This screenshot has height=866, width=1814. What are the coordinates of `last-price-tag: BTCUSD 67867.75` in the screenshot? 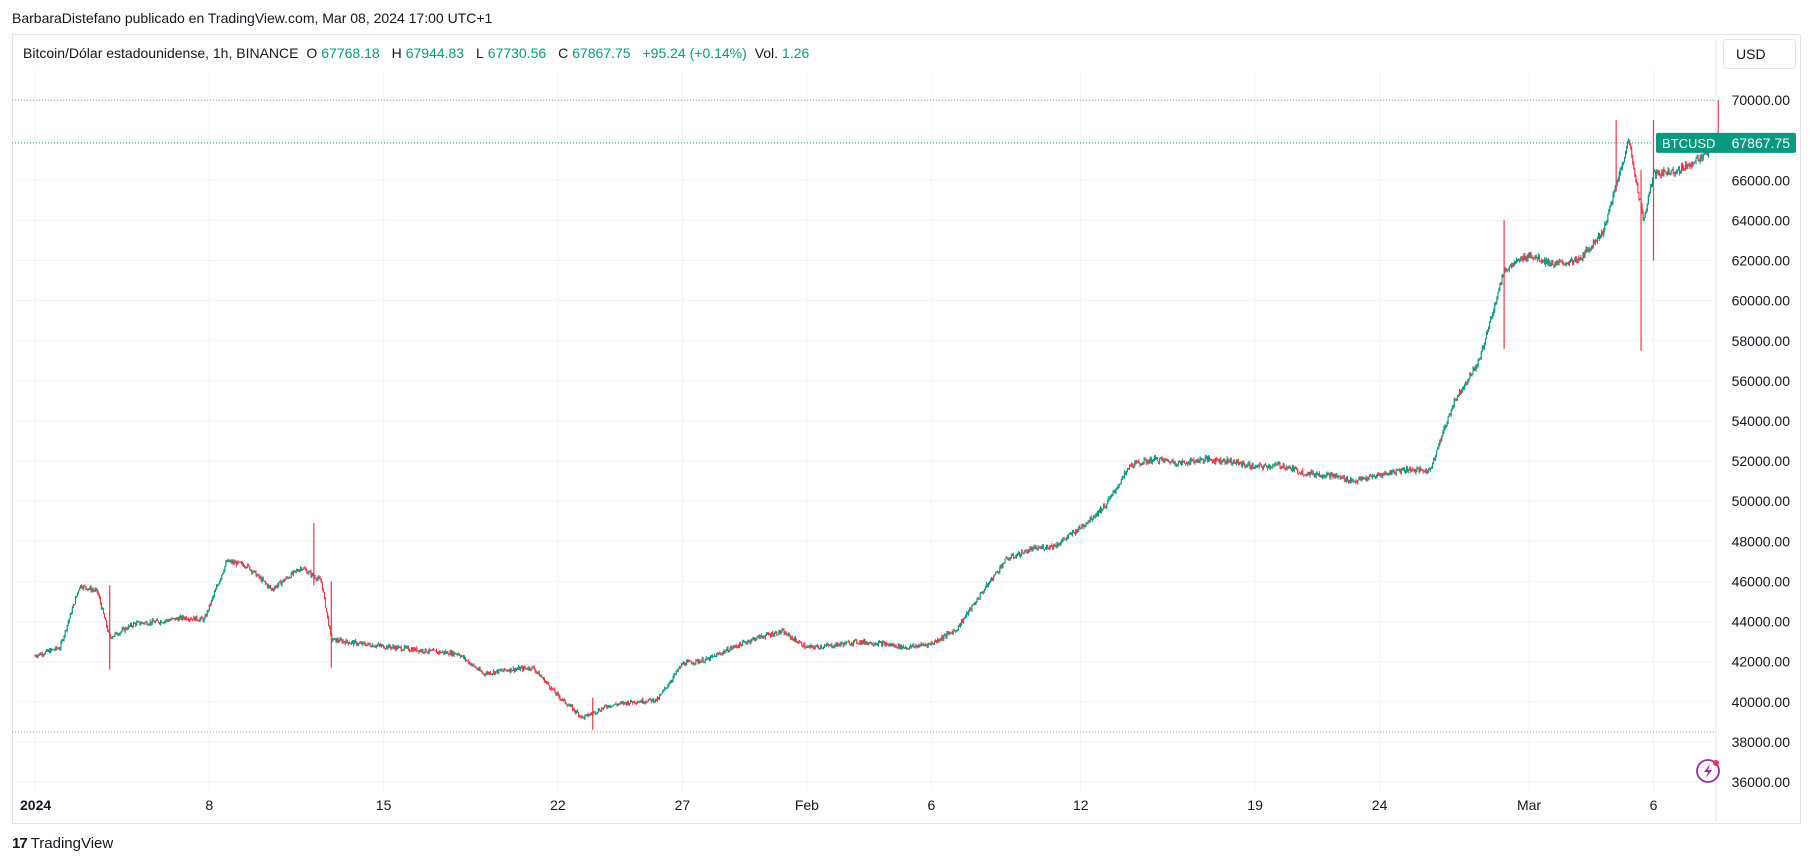 It's located at (1726, 142).